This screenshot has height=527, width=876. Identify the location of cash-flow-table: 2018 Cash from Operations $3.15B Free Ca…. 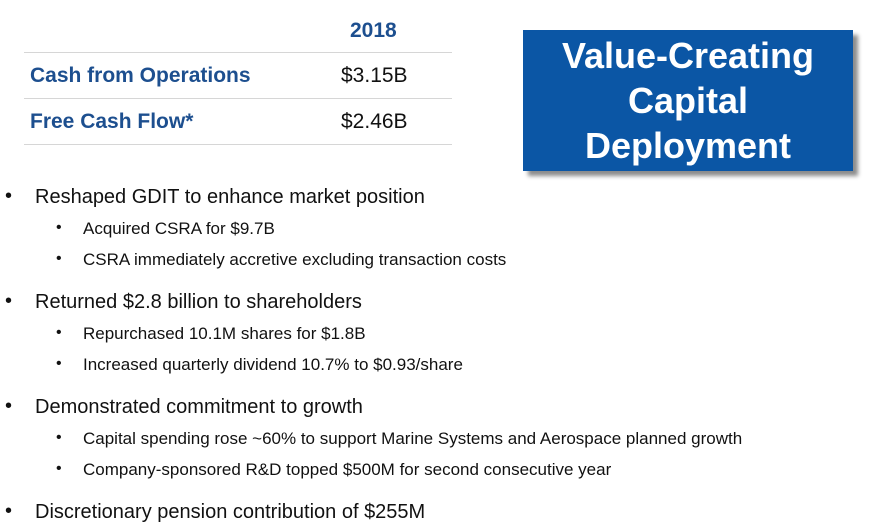
(238, 77).